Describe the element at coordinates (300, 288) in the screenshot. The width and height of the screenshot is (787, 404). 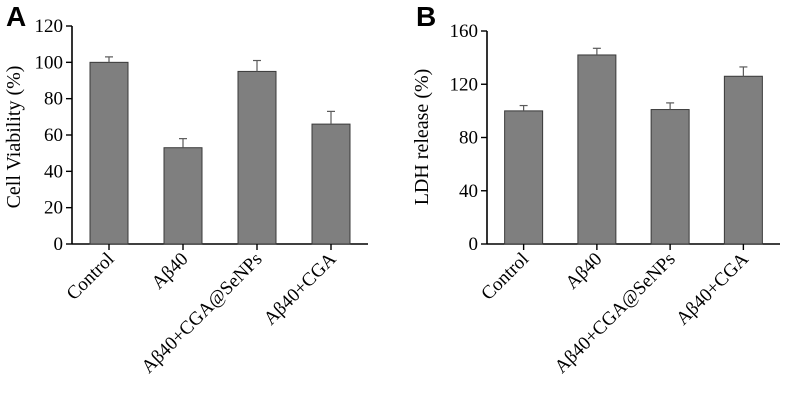
I see `panel-a-category-label: Aβ40+CGA` at that location.